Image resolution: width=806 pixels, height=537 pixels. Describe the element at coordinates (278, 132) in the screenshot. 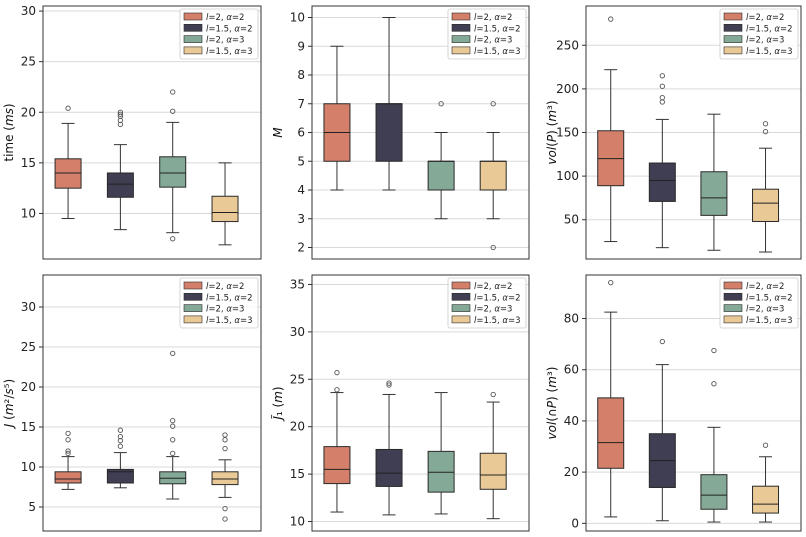

I see `y-axis-label: M` at that location.